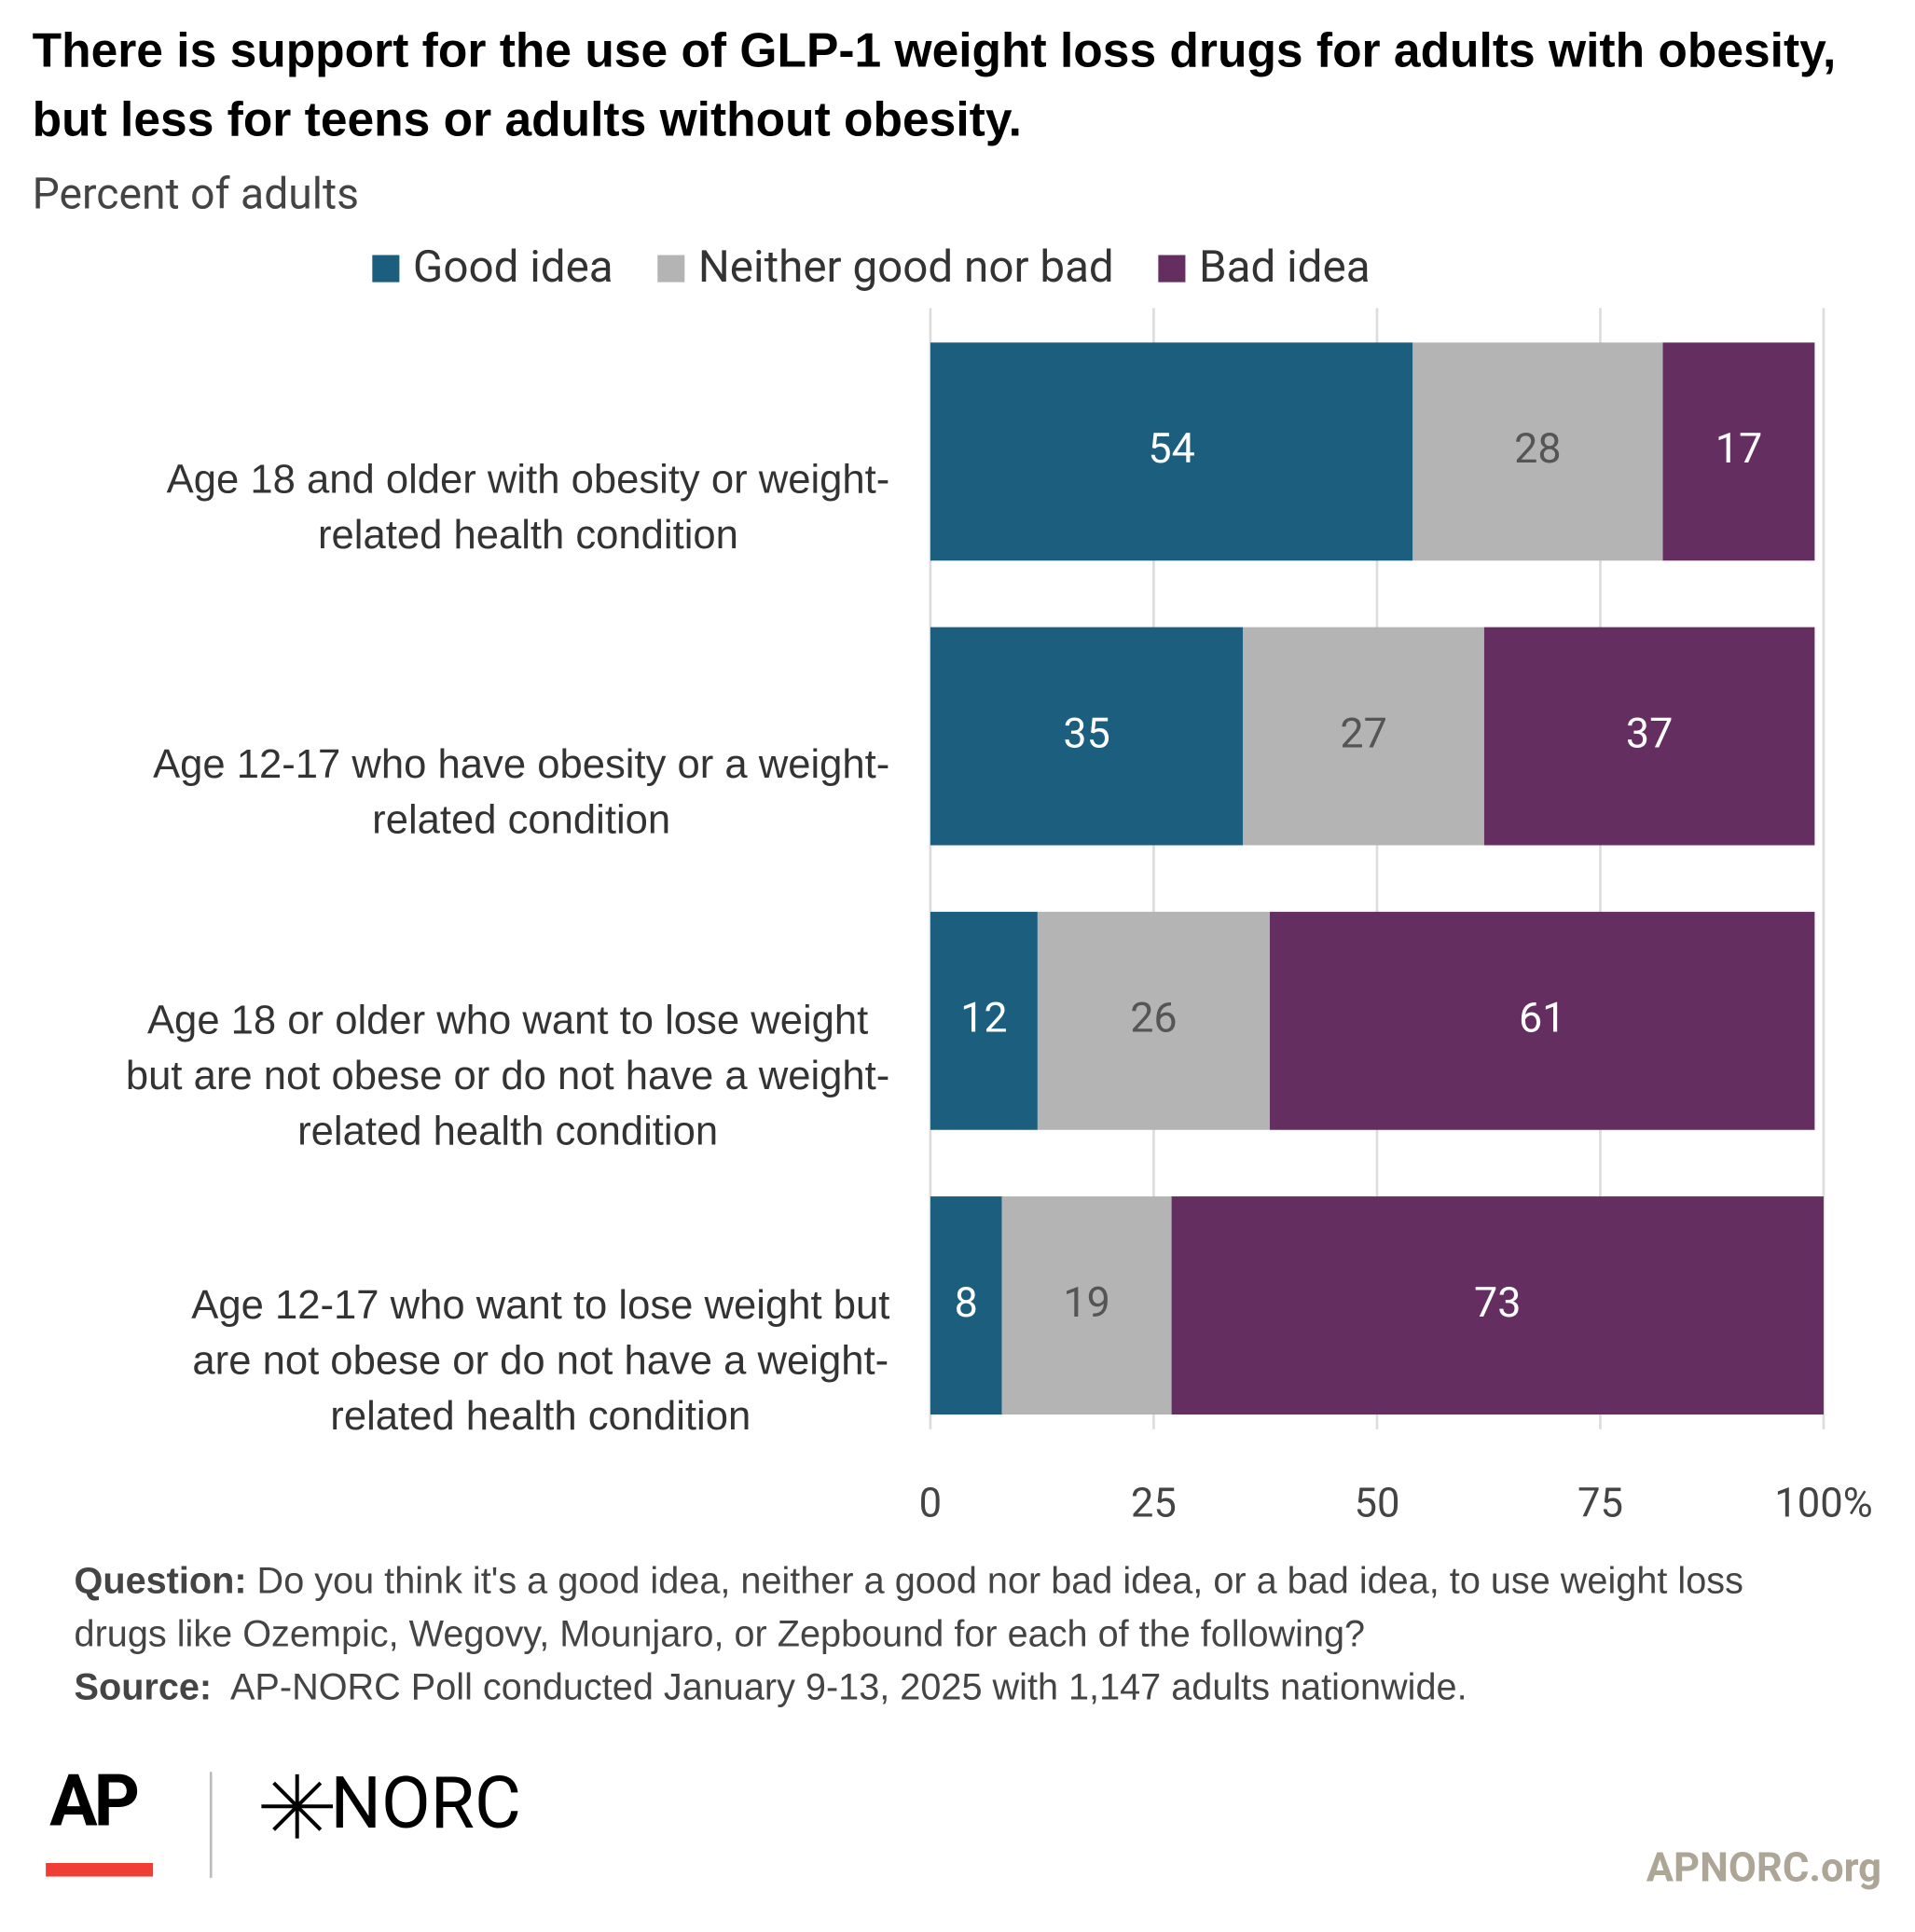 This screenshot has width=1915, height=1932. Describe the element at coordinates (1497, 1302) in the screenshot. I see `data-label: 73` at that location.